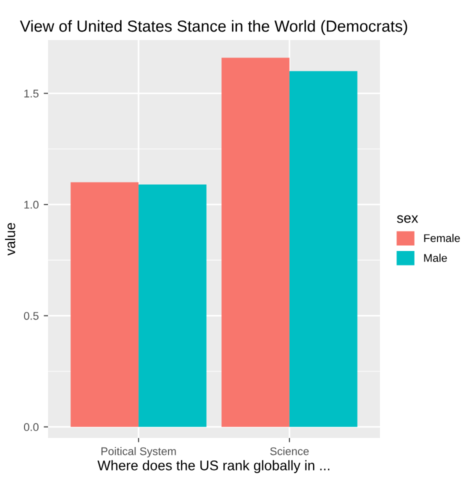 The height and width of the screenshot is (496, 474). What do you see at coordinates (289, 451) in the screenshot?
I see `x-tick-label: Science` at bounding box center [289, 451].